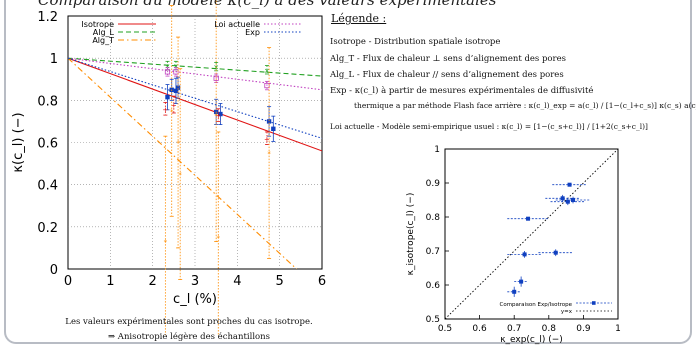  I want to click on x-axis-label-2: κ_exp(c_l) (−), so click(531, 340).